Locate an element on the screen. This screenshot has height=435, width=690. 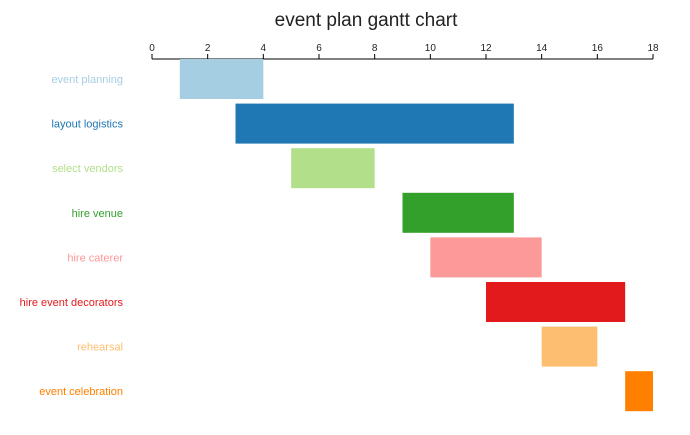
x-tick-label: 8 is located at coordinates (375, 48).